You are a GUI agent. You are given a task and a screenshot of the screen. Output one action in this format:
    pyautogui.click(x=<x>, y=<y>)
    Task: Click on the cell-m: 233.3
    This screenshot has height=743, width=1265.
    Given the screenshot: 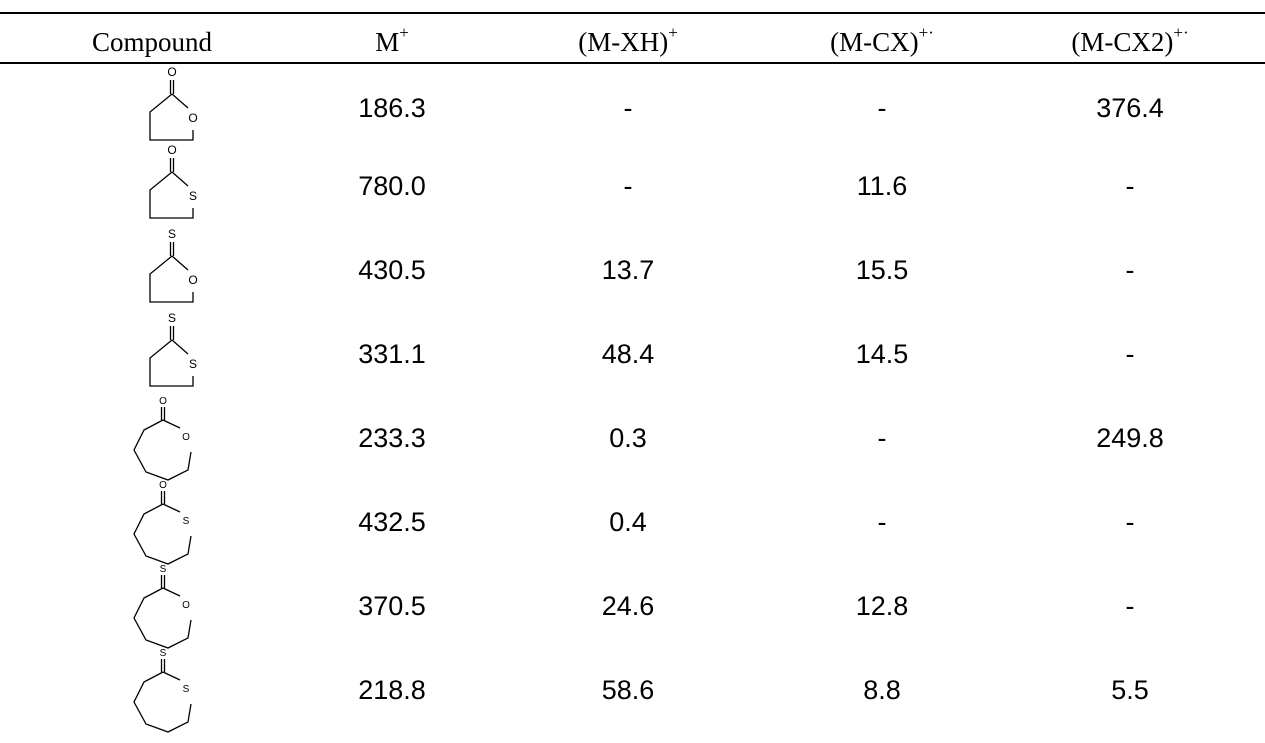 What is the action you would take?
    pyautogui.click(x=392, y=438)
    